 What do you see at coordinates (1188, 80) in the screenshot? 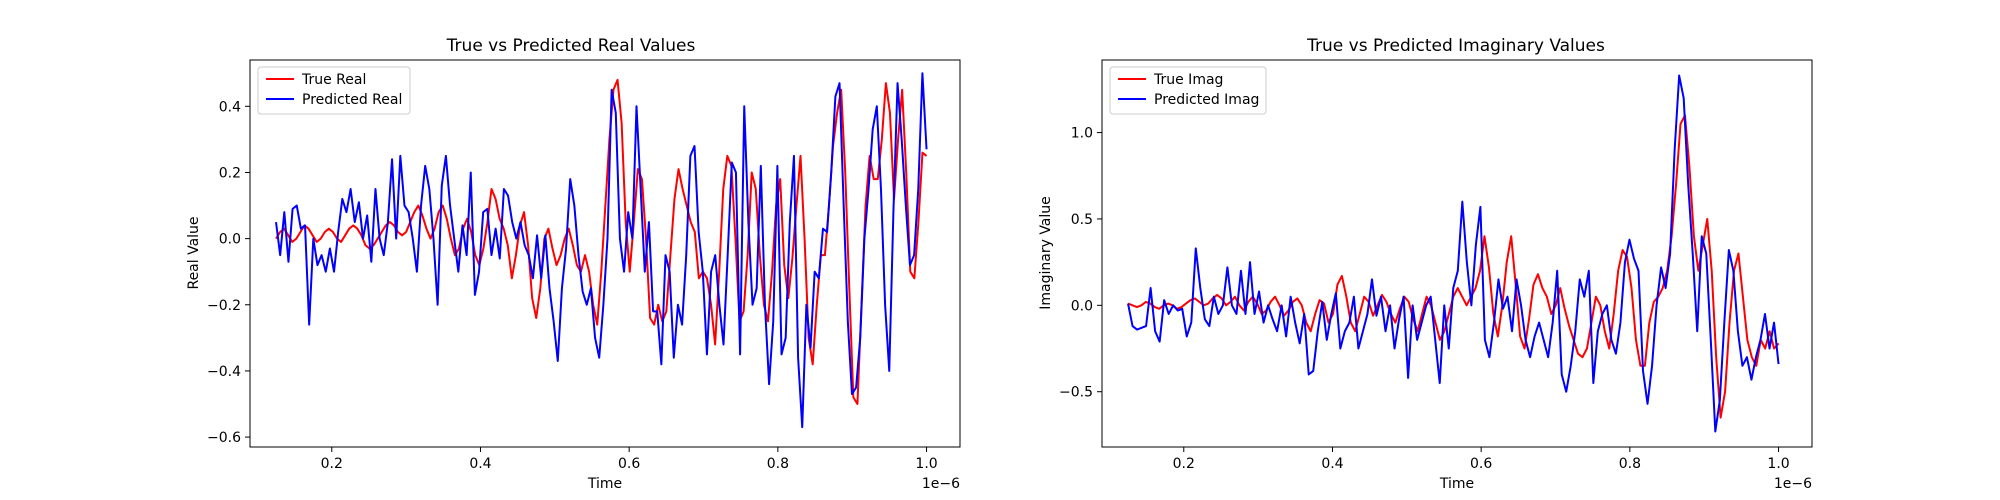
I see `legend-label-true-imag: True Imag` at bounding box center [1188, 80].